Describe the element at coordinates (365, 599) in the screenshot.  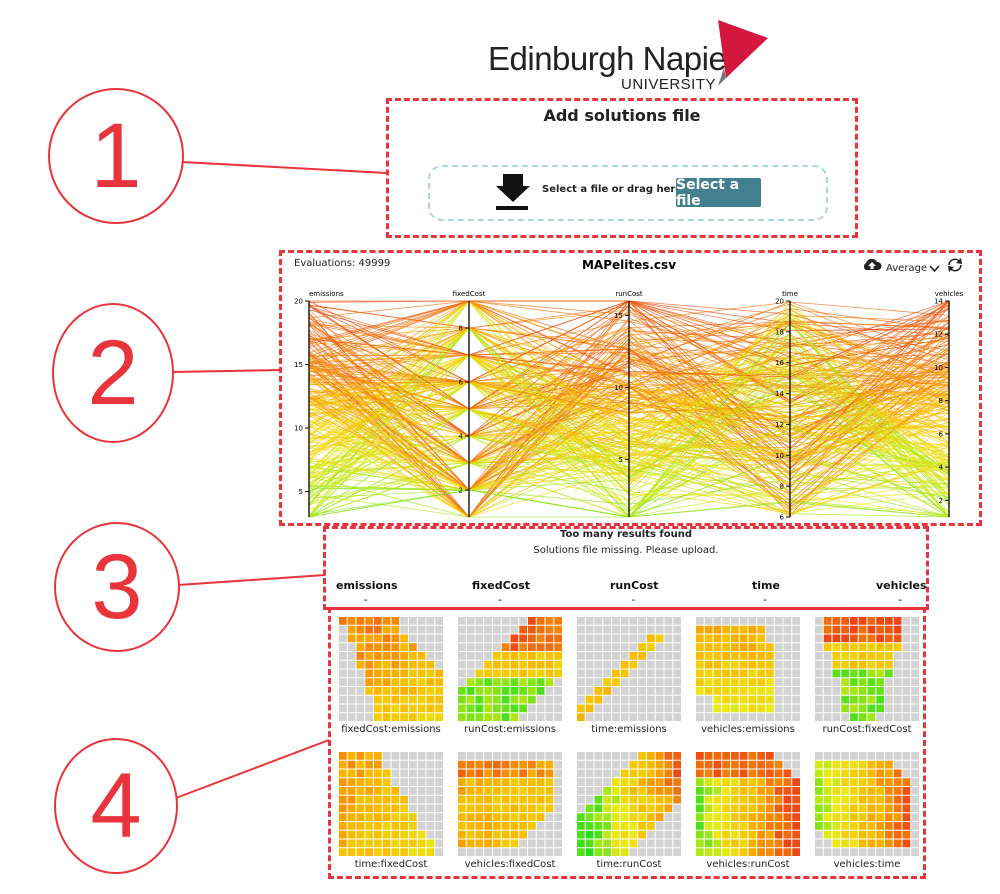
I see `objective-value: -` at that location.